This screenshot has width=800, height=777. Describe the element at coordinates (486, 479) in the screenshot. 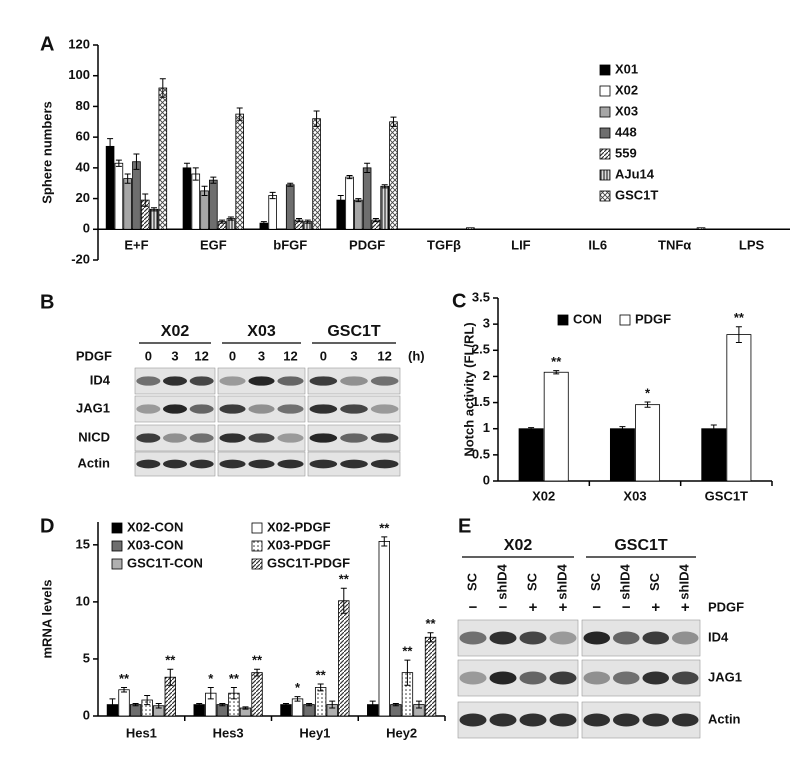

I see `y-tick-label: 0` at that location.